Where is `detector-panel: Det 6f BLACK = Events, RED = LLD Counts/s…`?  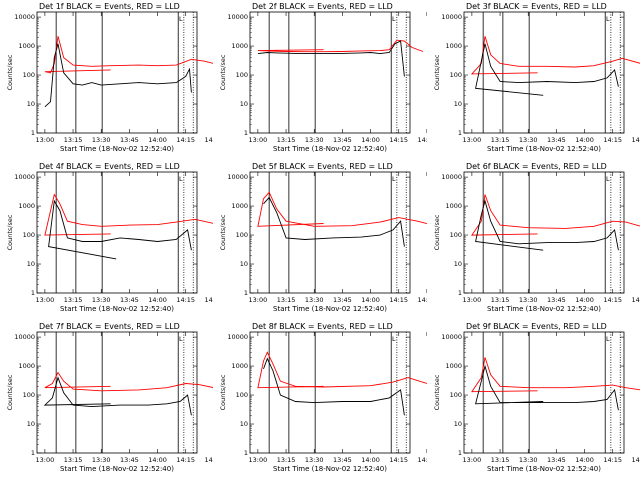
detector-panel: Det 6f BLACK = Events, RED = LLD Counts/s… is located at coordinates (536, 237).